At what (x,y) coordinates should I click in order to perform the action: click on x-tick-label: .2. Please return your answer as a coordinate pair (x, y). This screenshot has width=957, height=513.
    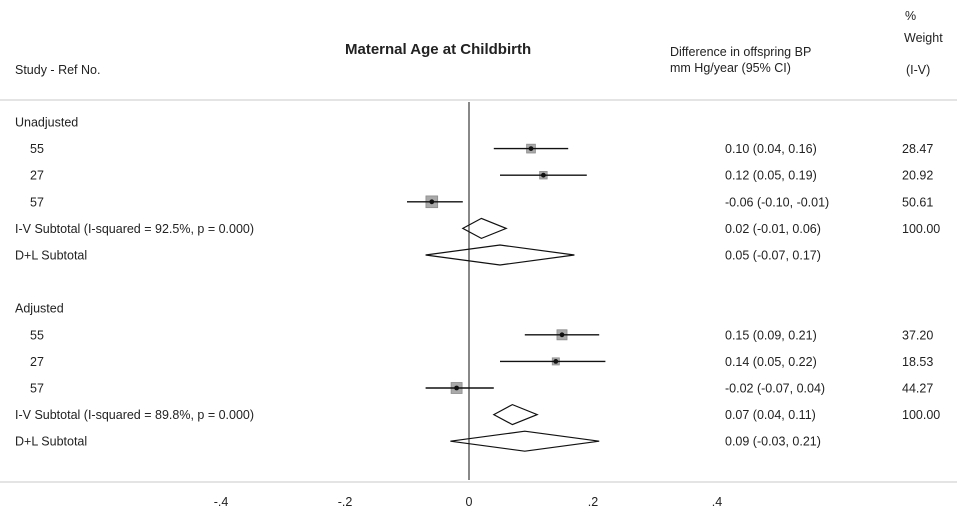
    Looking at the image, I should click on (593, 502).